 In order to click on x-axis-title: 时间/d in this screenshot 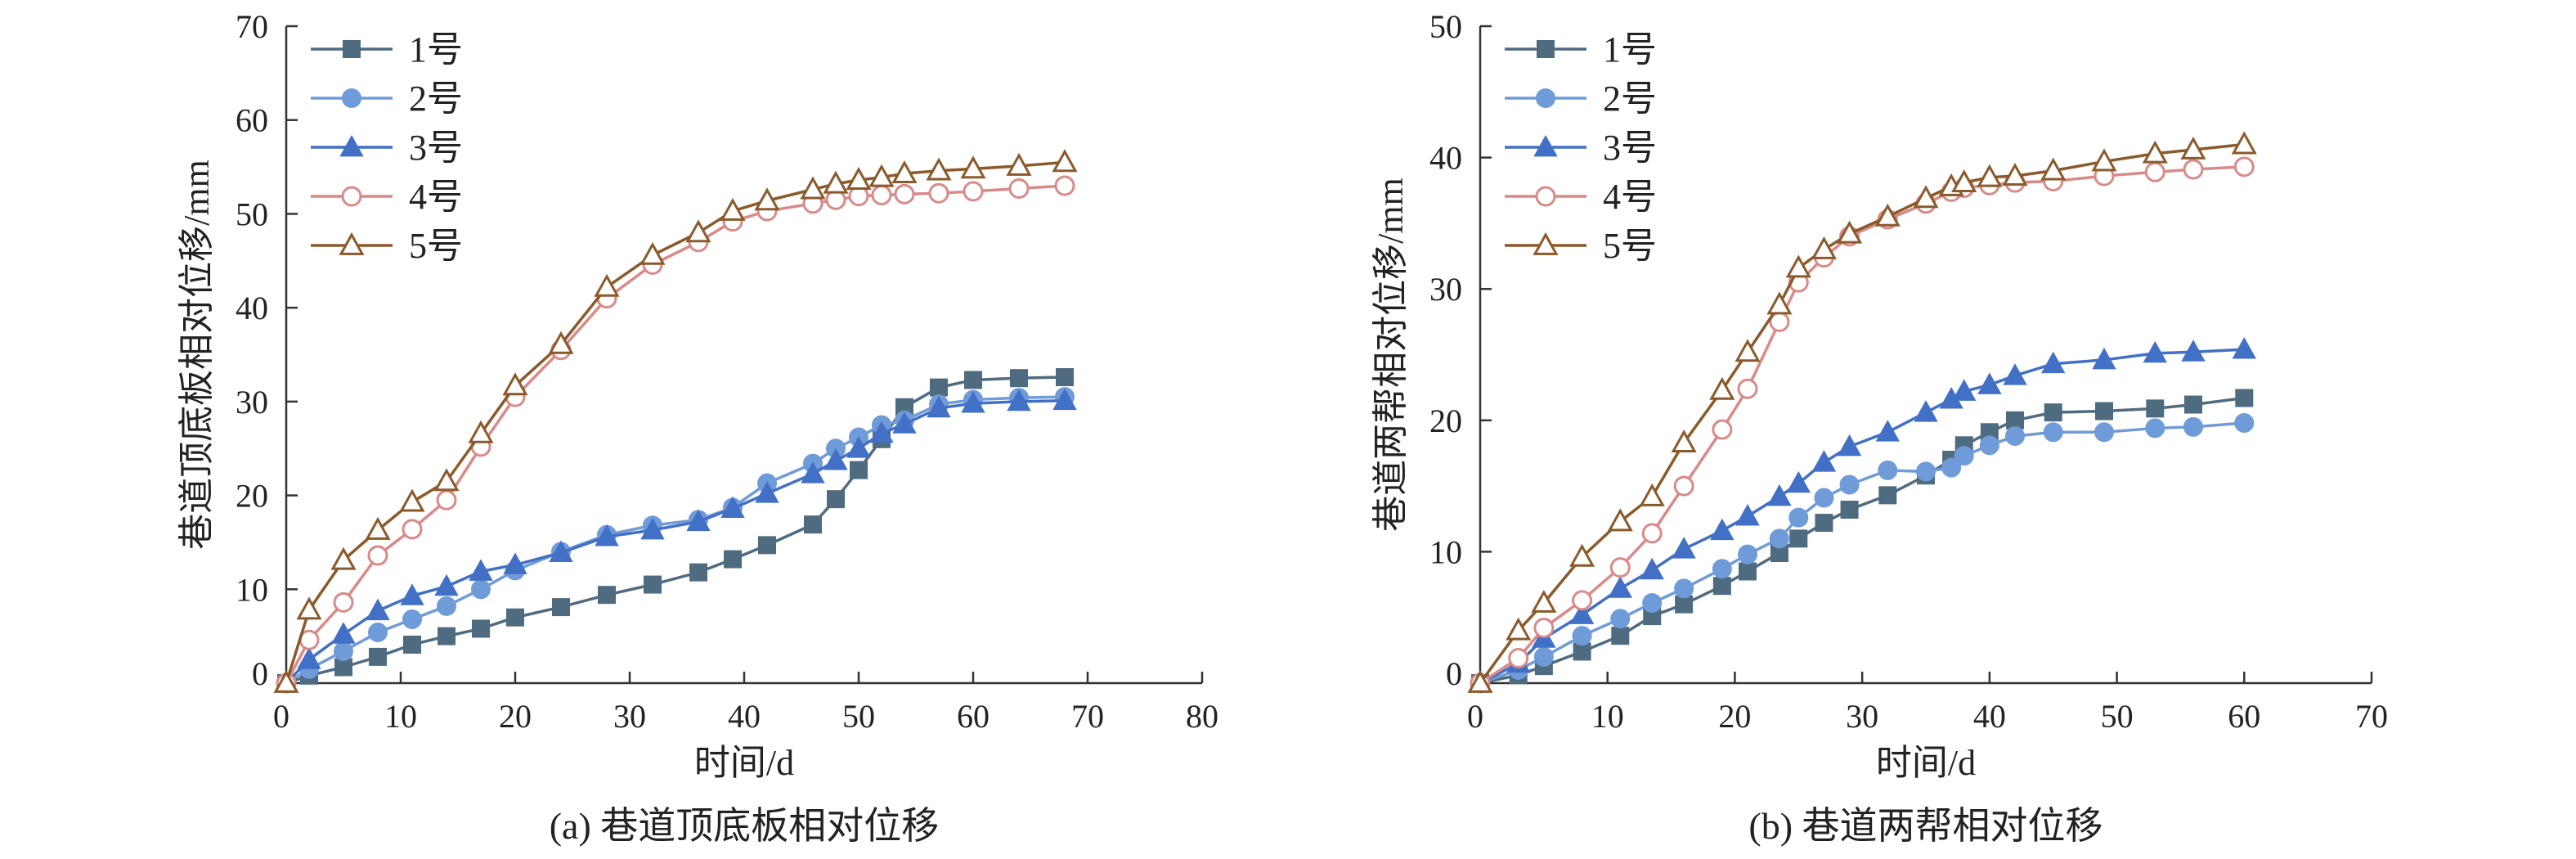, I will do `click(744, 763)`.